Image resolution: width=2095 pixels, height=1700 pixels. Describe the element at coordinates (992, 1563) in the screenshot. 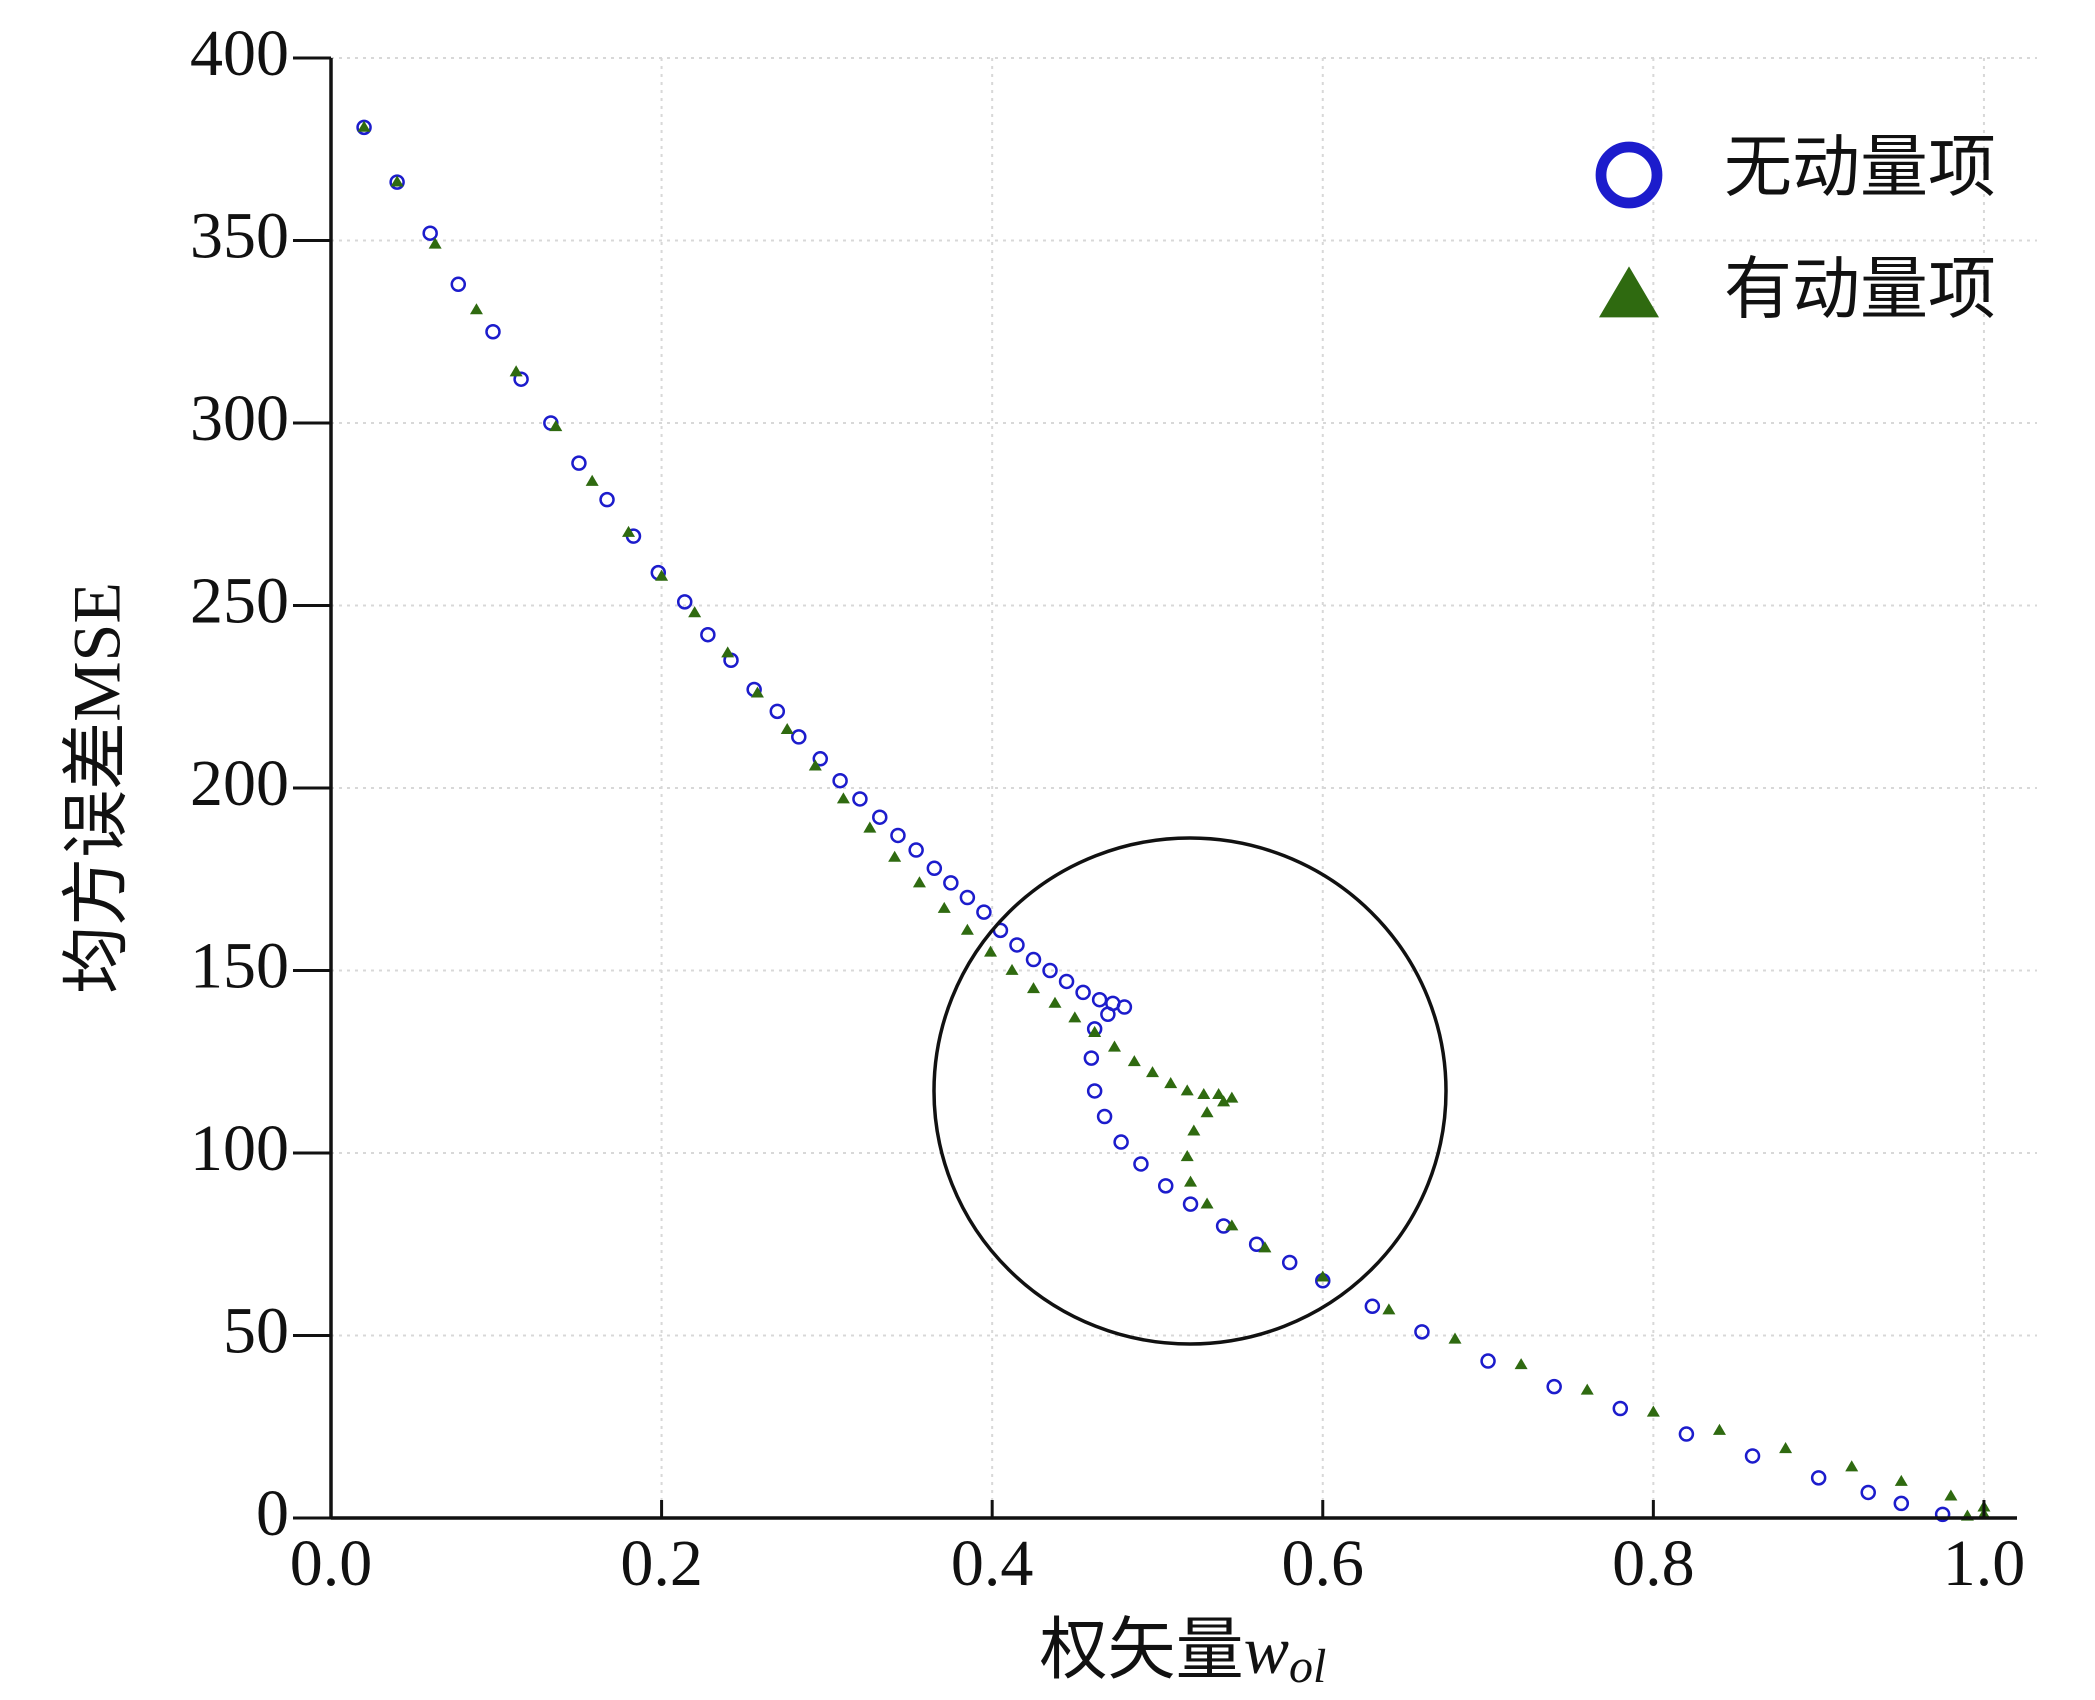

I see `x-tick-label: 0.4` at that location.